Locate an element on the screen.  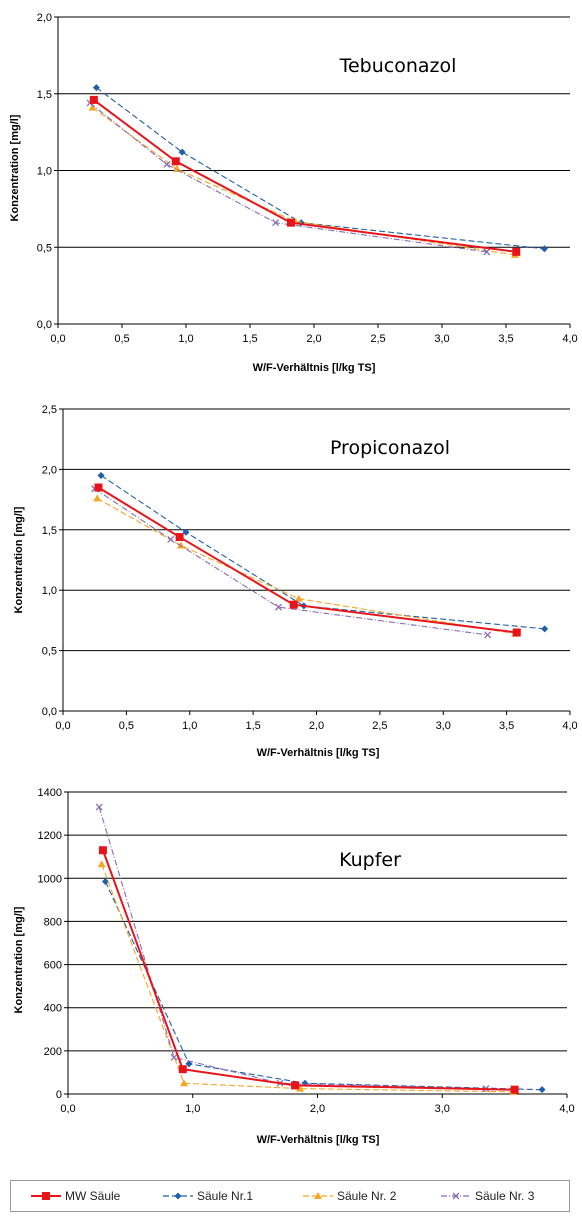
legend-item-saeule-1: Säule Nr.1 is located at coordinates (207, 1196).